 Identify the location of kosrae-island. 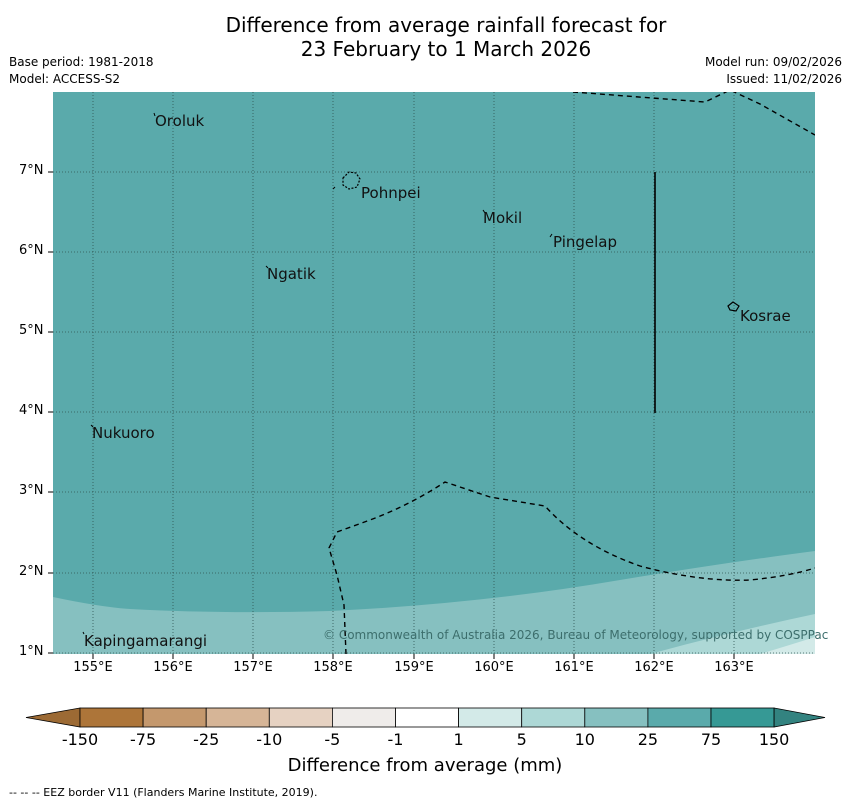
(733, 306).